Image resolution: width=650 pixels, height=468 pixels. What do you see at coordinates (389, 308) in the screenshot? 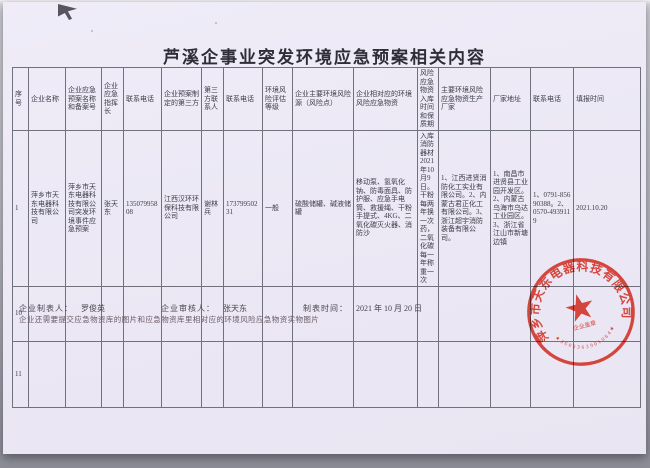
I see `date-value: 2021 年 10 月 20 日` at bounding box center [389, 308].